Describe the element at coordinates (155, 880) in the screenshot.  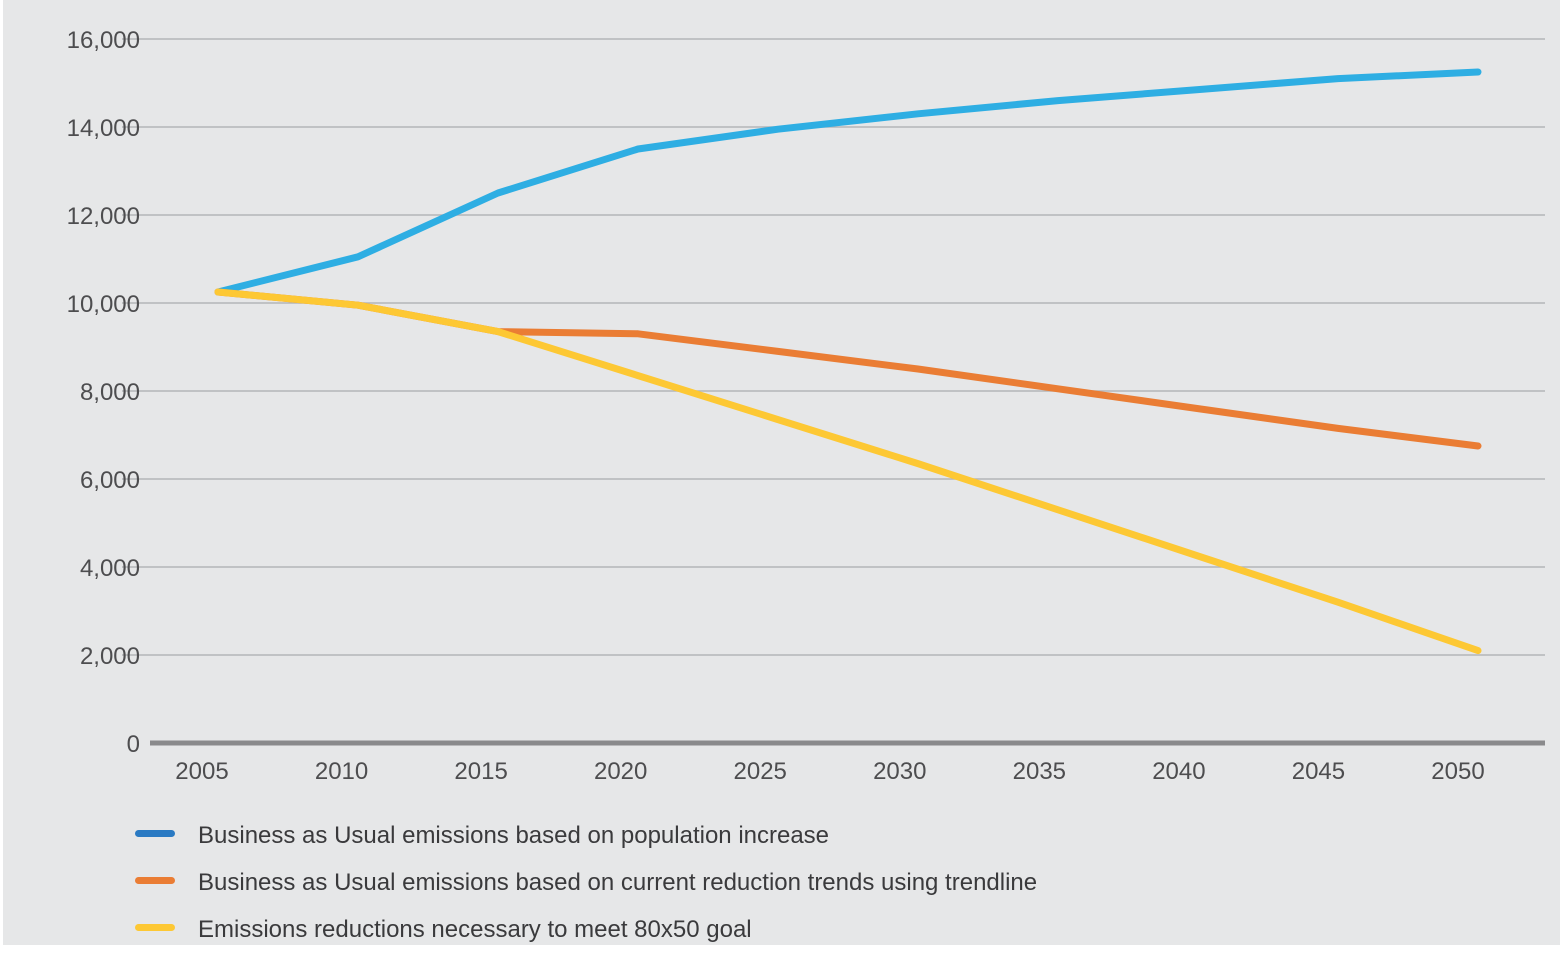
I see `legend-swatch-orange` at that location.